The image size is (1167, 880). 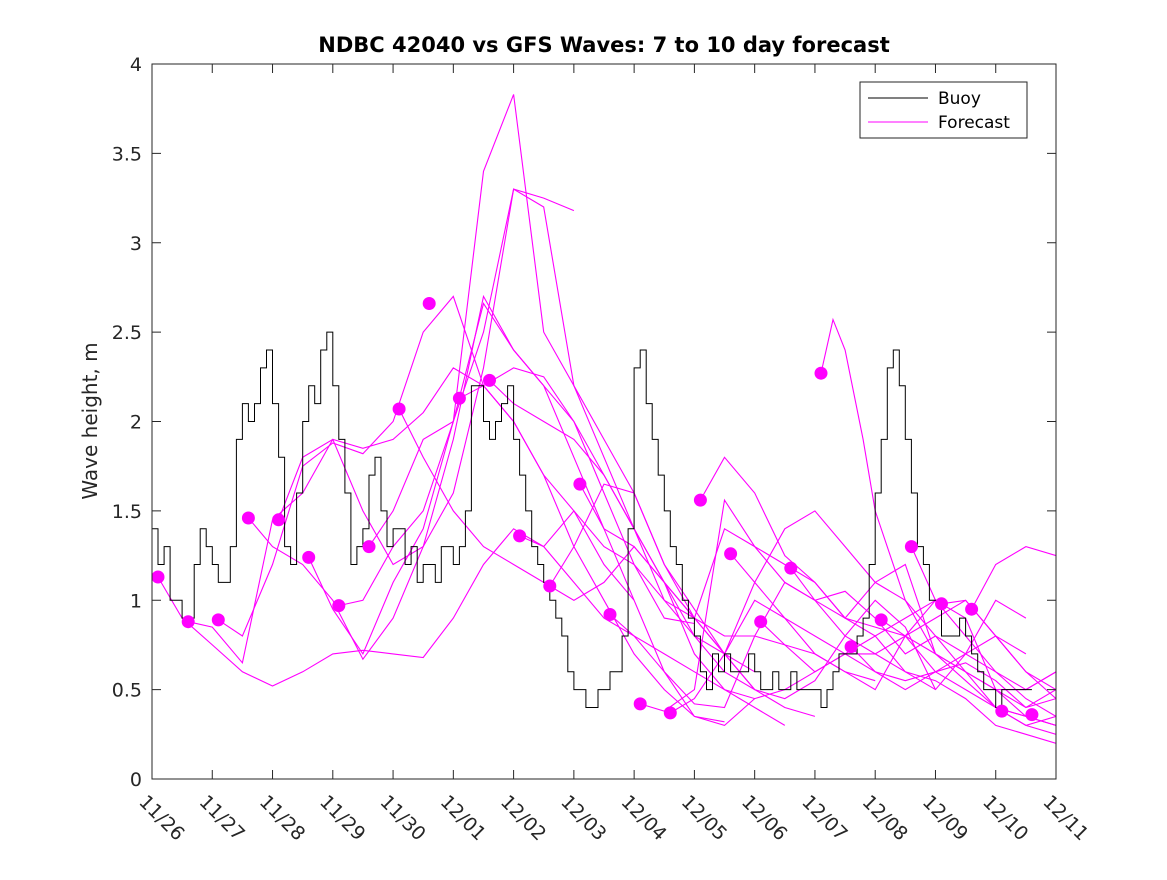 What do you see at coordinates (403, 818) in the screenshot?
I see `x-tick-label: 11/30` at bounding box center [403, 818].